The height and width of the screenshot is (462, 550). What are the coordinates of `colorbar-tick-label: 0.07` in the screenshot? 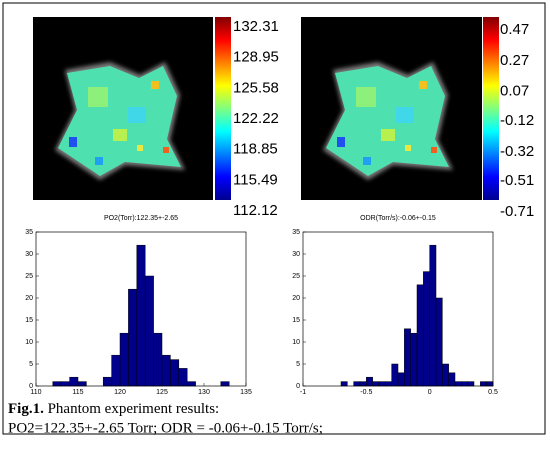 It's located at (514, 91).